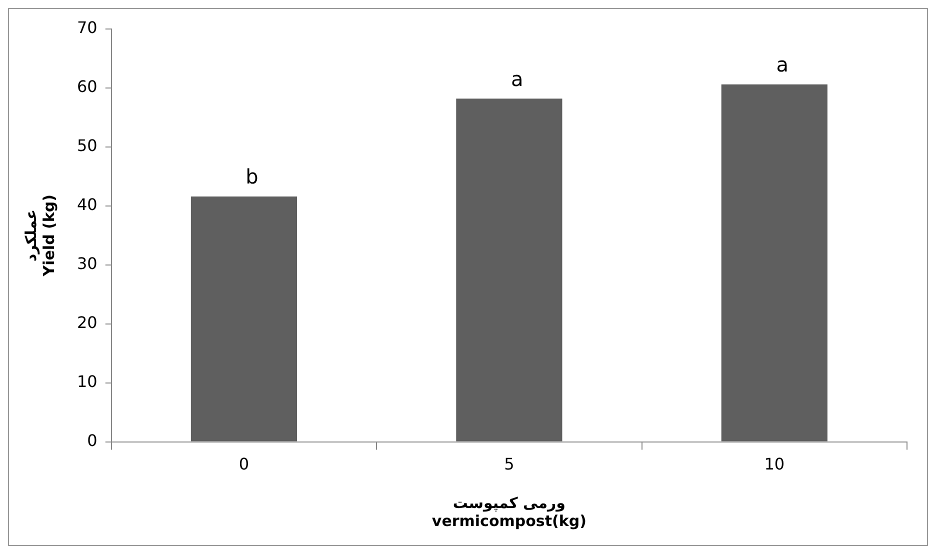  I want to click on x-tick-label: 5, so click(509, 464).